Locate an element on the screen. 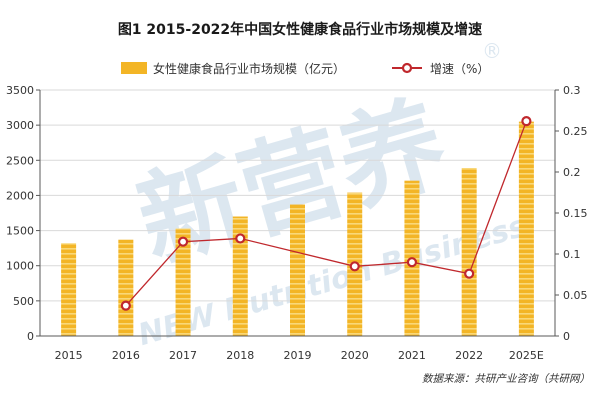 This screenshot has height=415, width=600. y-right-tick-label: 0.05 is located at coordinates (575, 295).